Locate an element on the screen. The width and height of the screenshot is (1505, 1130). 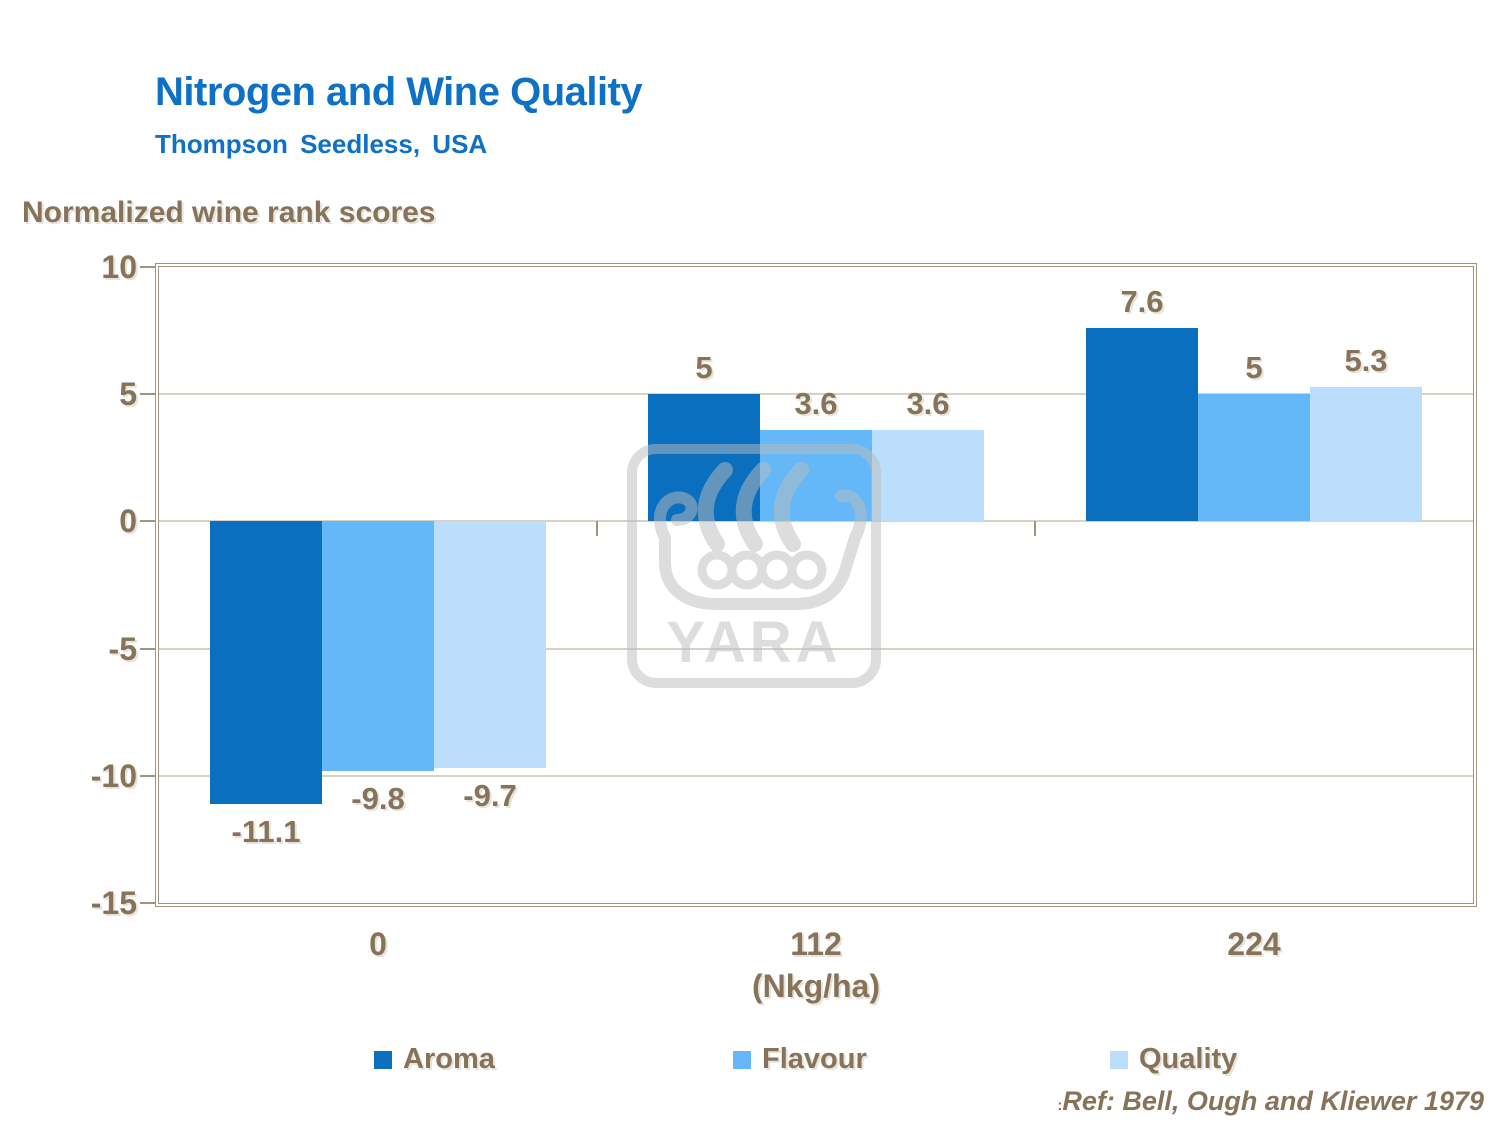
y-axis-tick-label: 5 is located at coordinates (128, 394).